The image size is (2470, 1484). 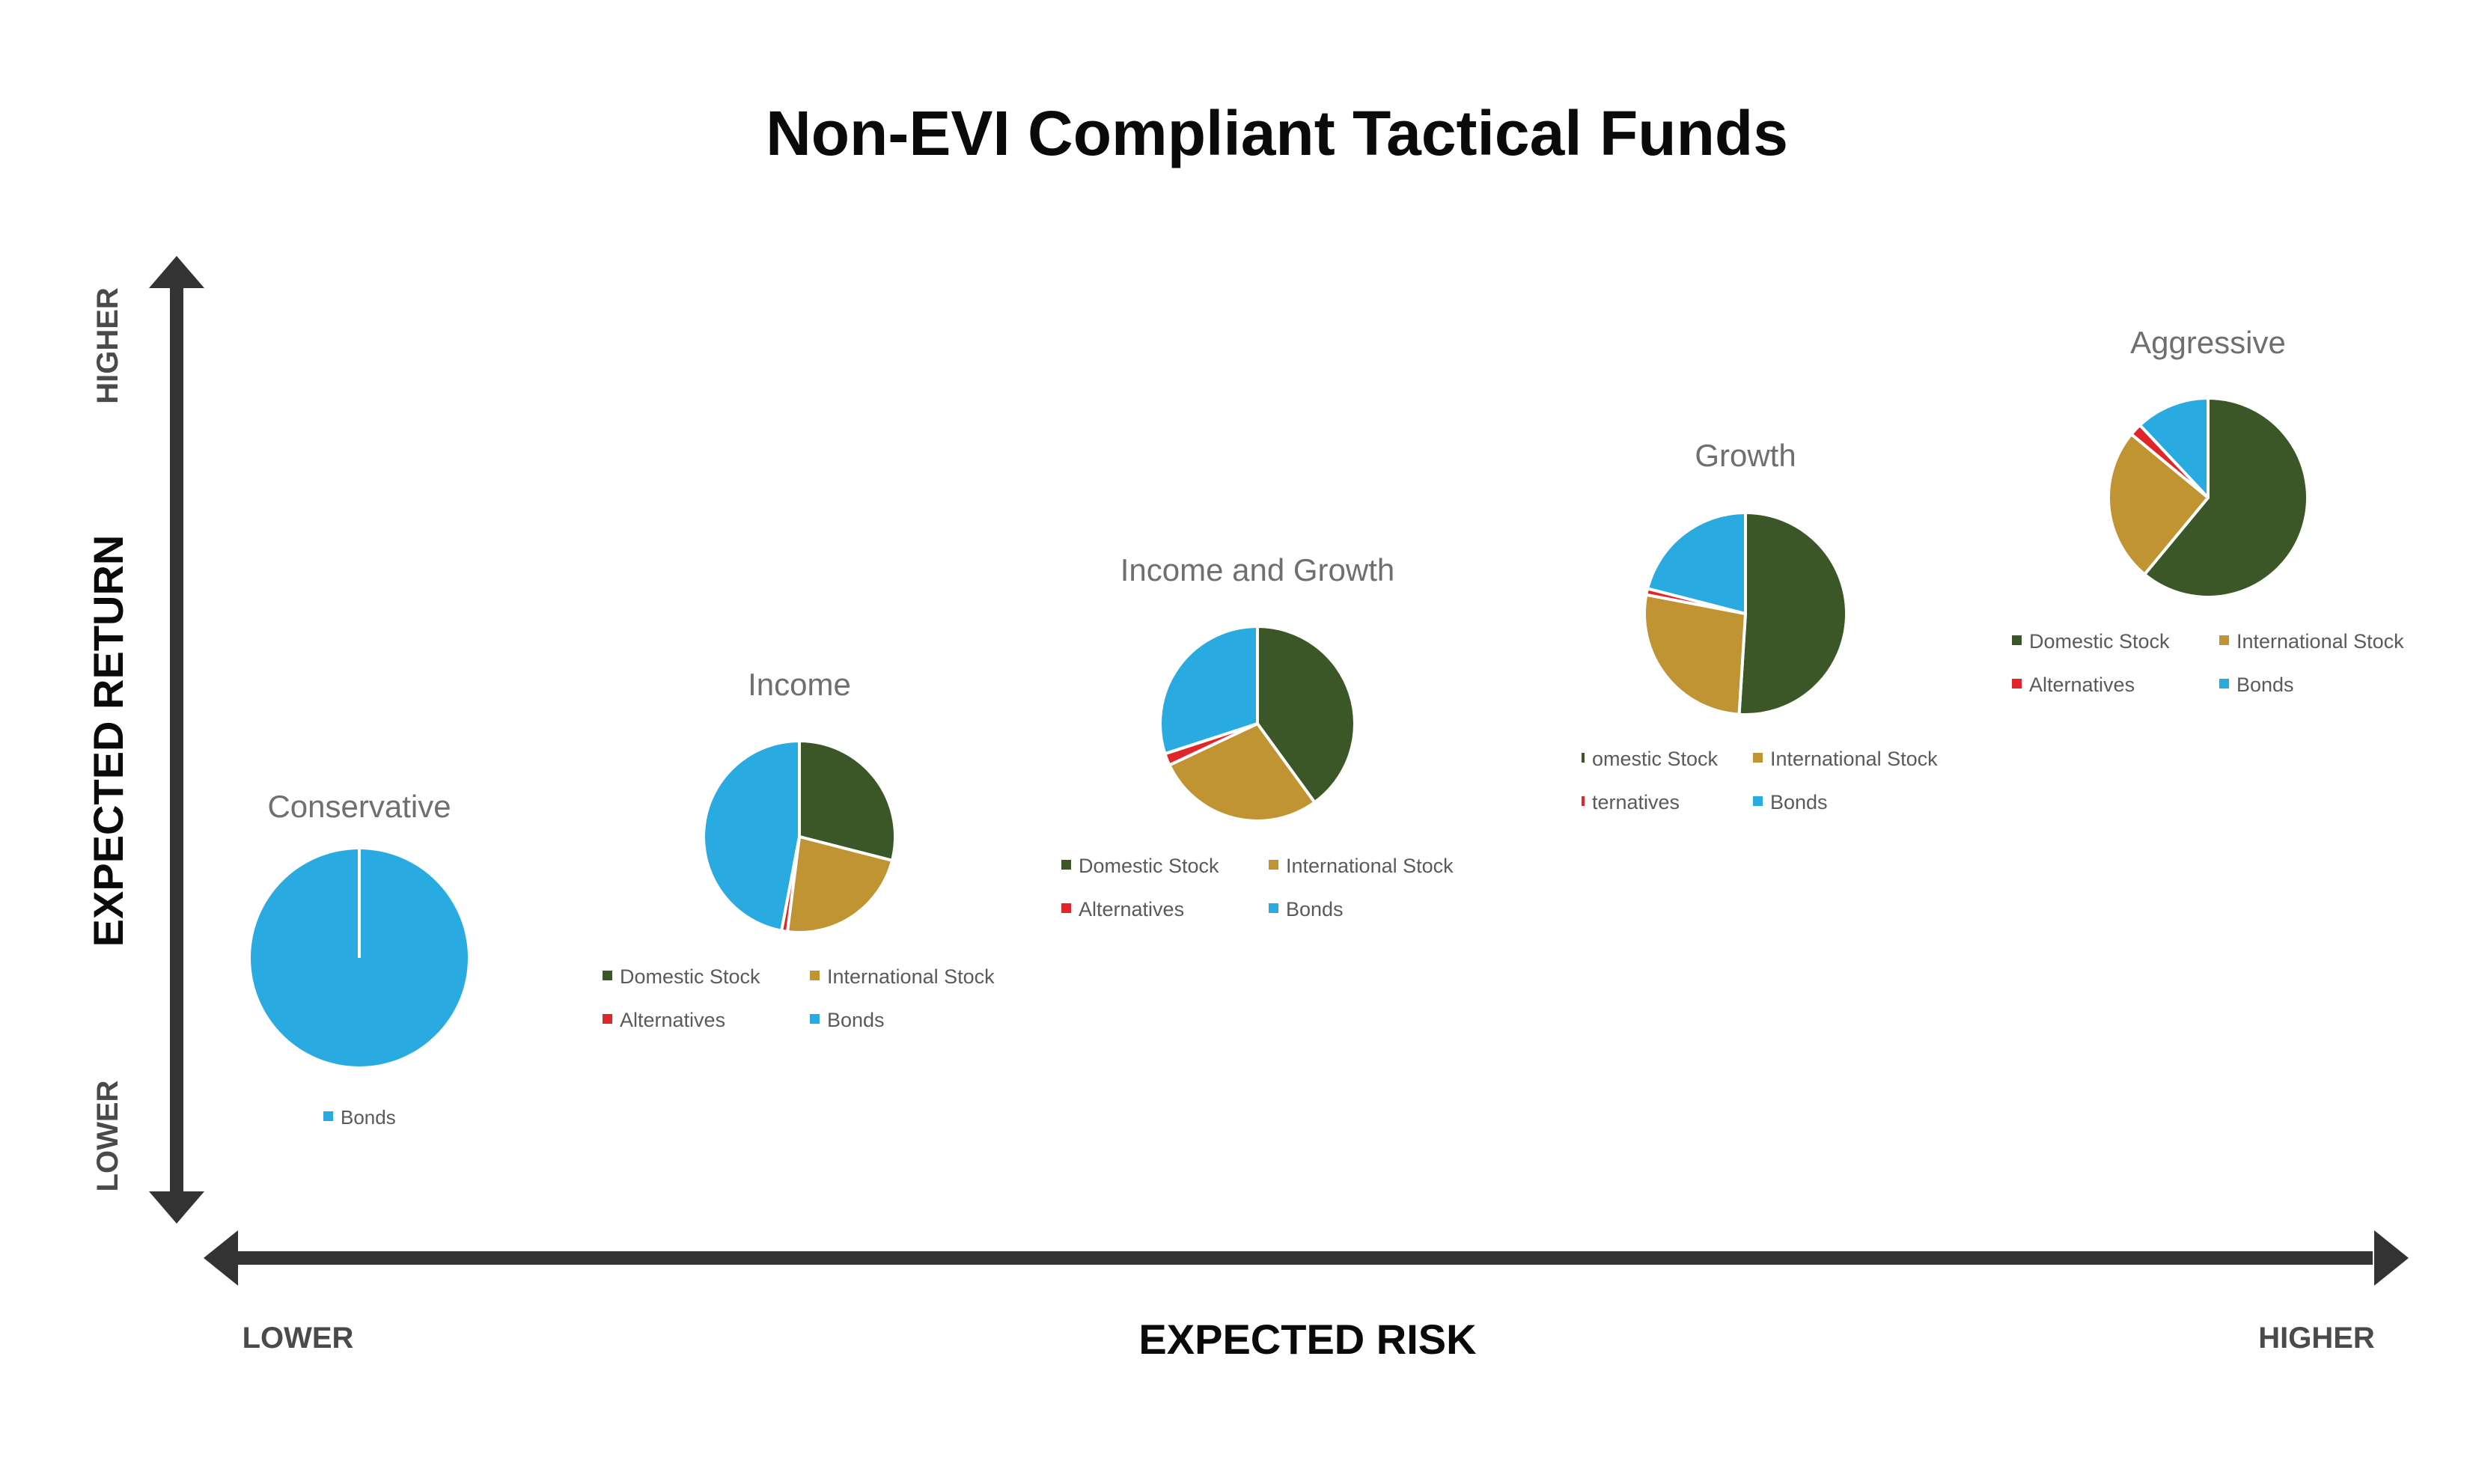 I want to click on legend-conservative: Bonds, so click(x=359, y=1117).